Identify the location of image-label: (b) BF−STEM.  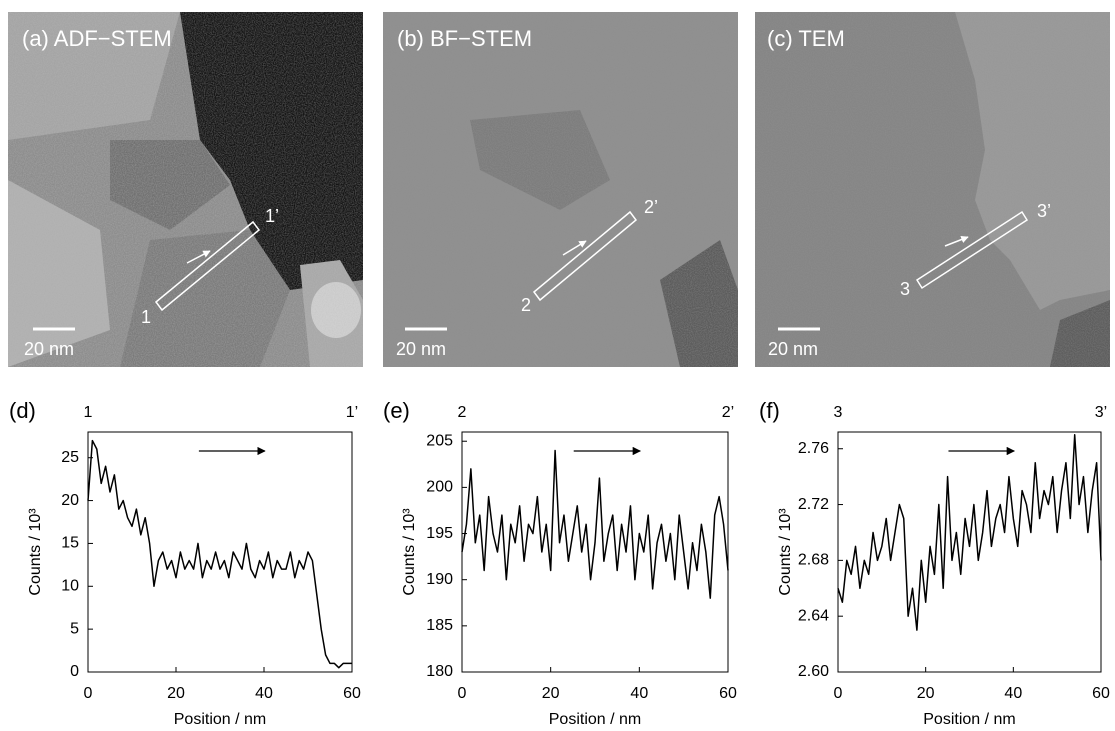
(464, 38).